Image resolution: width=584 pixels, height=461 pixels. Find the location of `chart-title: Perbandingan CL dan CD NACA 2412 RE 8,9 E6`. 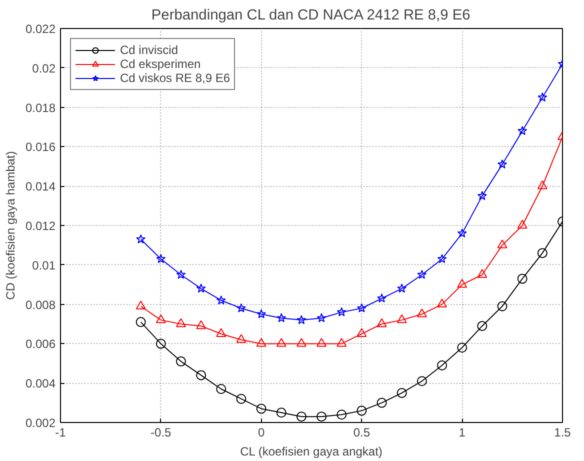

chart-title: Perbandingan CL dan CD NACA 2412 RE 8,9 E6 is located at coordinates (310, 16).